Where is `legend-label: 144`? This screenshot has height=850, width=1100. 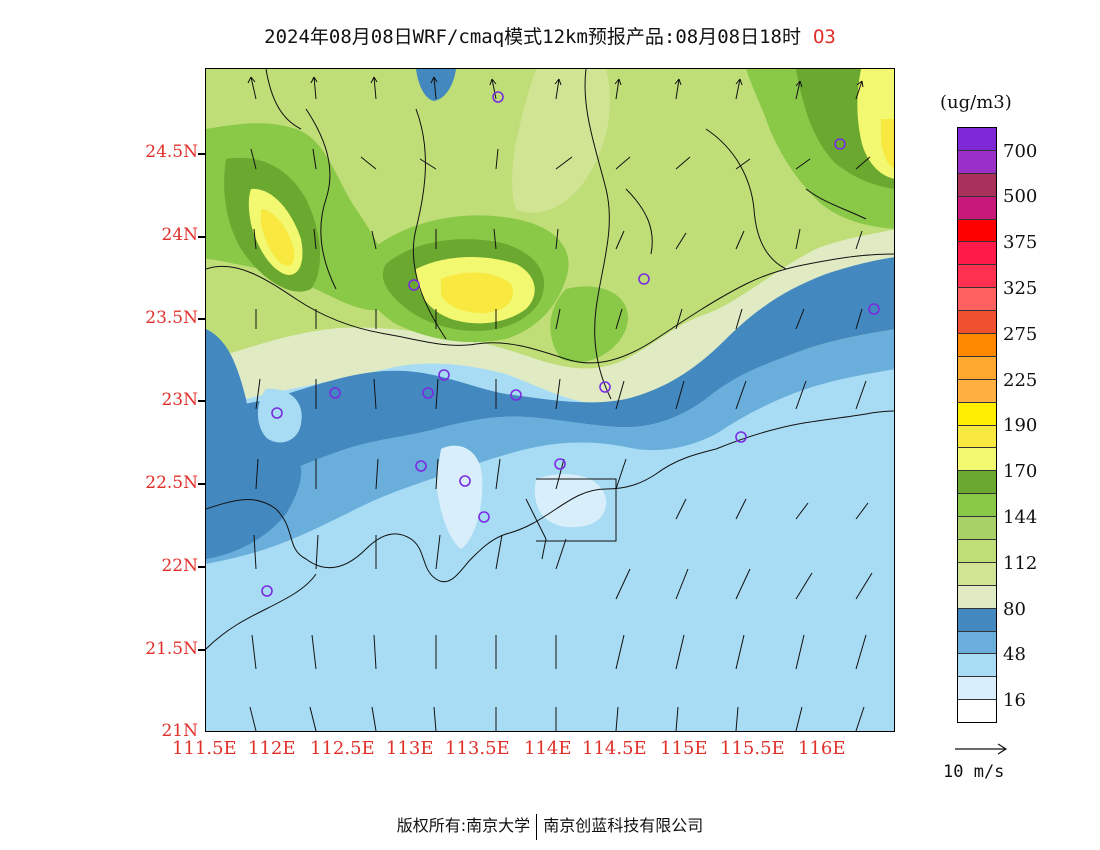 legend-label: 144 is located at coordinates (1020, 517).